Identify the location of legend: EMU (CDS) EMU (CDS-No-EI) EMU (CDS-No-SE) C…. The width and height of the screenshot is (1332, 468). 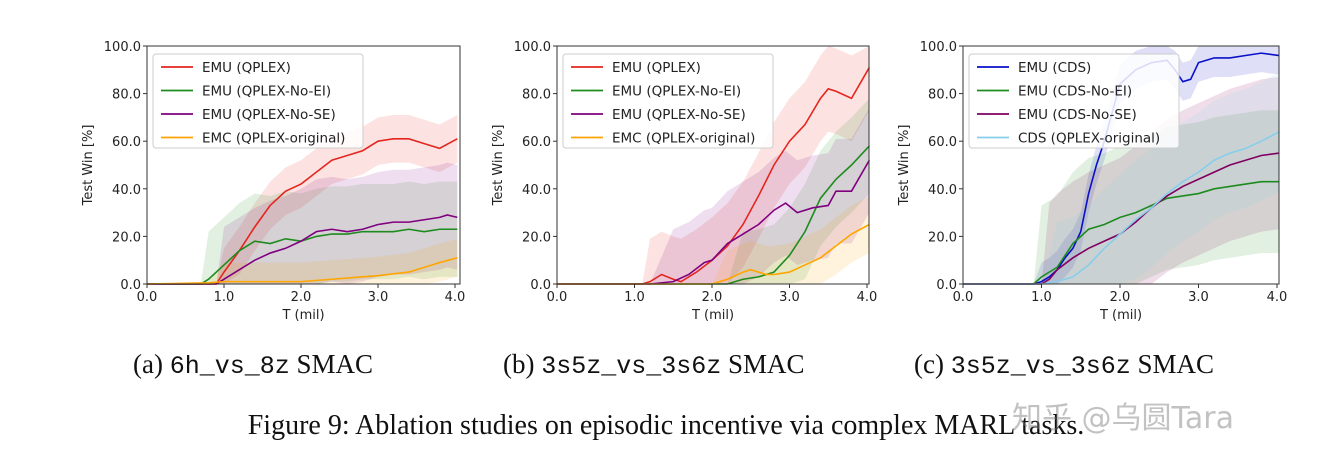
(1074, 101).